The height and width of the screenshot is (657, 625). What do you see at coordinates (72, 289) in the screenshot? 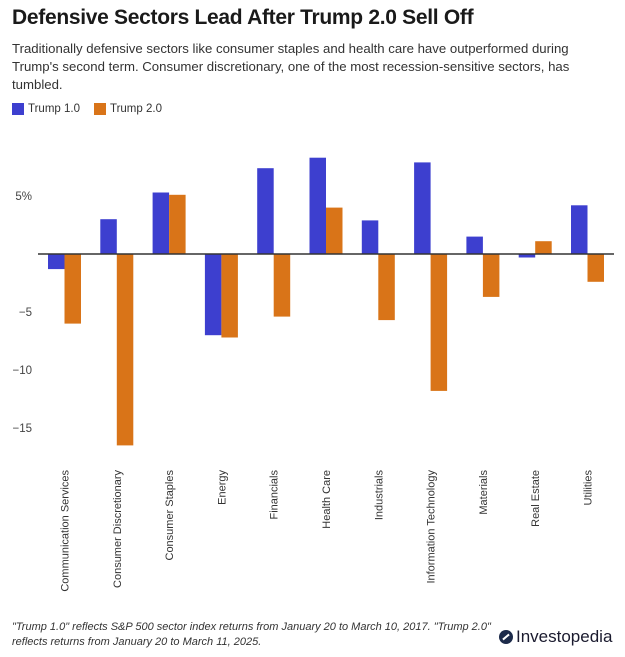
I see `bar-trump-2-communication-services` at bounding box center [72, 289].